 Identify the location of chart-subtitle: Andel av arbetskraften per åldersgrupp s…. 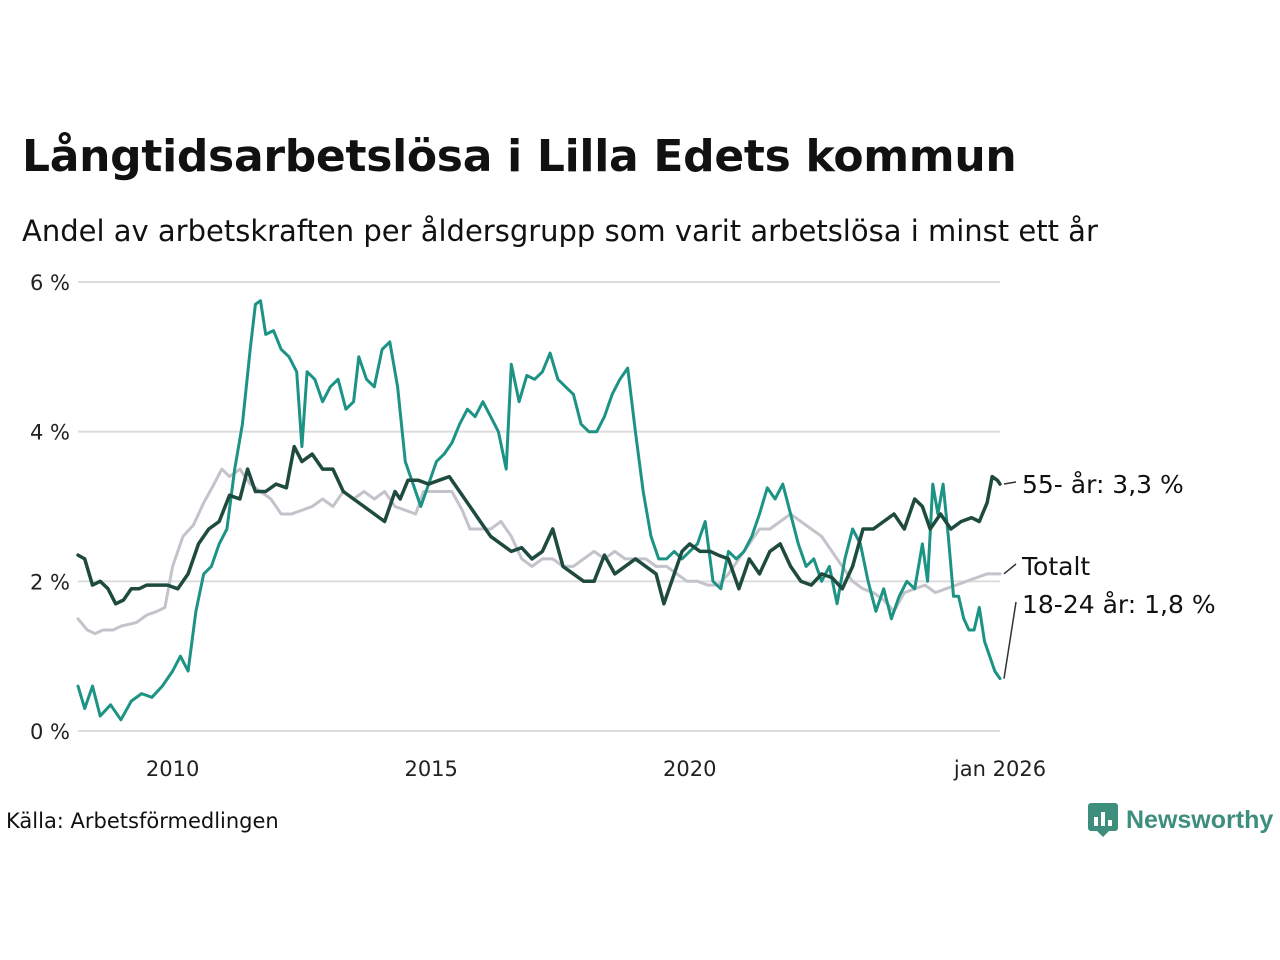
(560, 231).